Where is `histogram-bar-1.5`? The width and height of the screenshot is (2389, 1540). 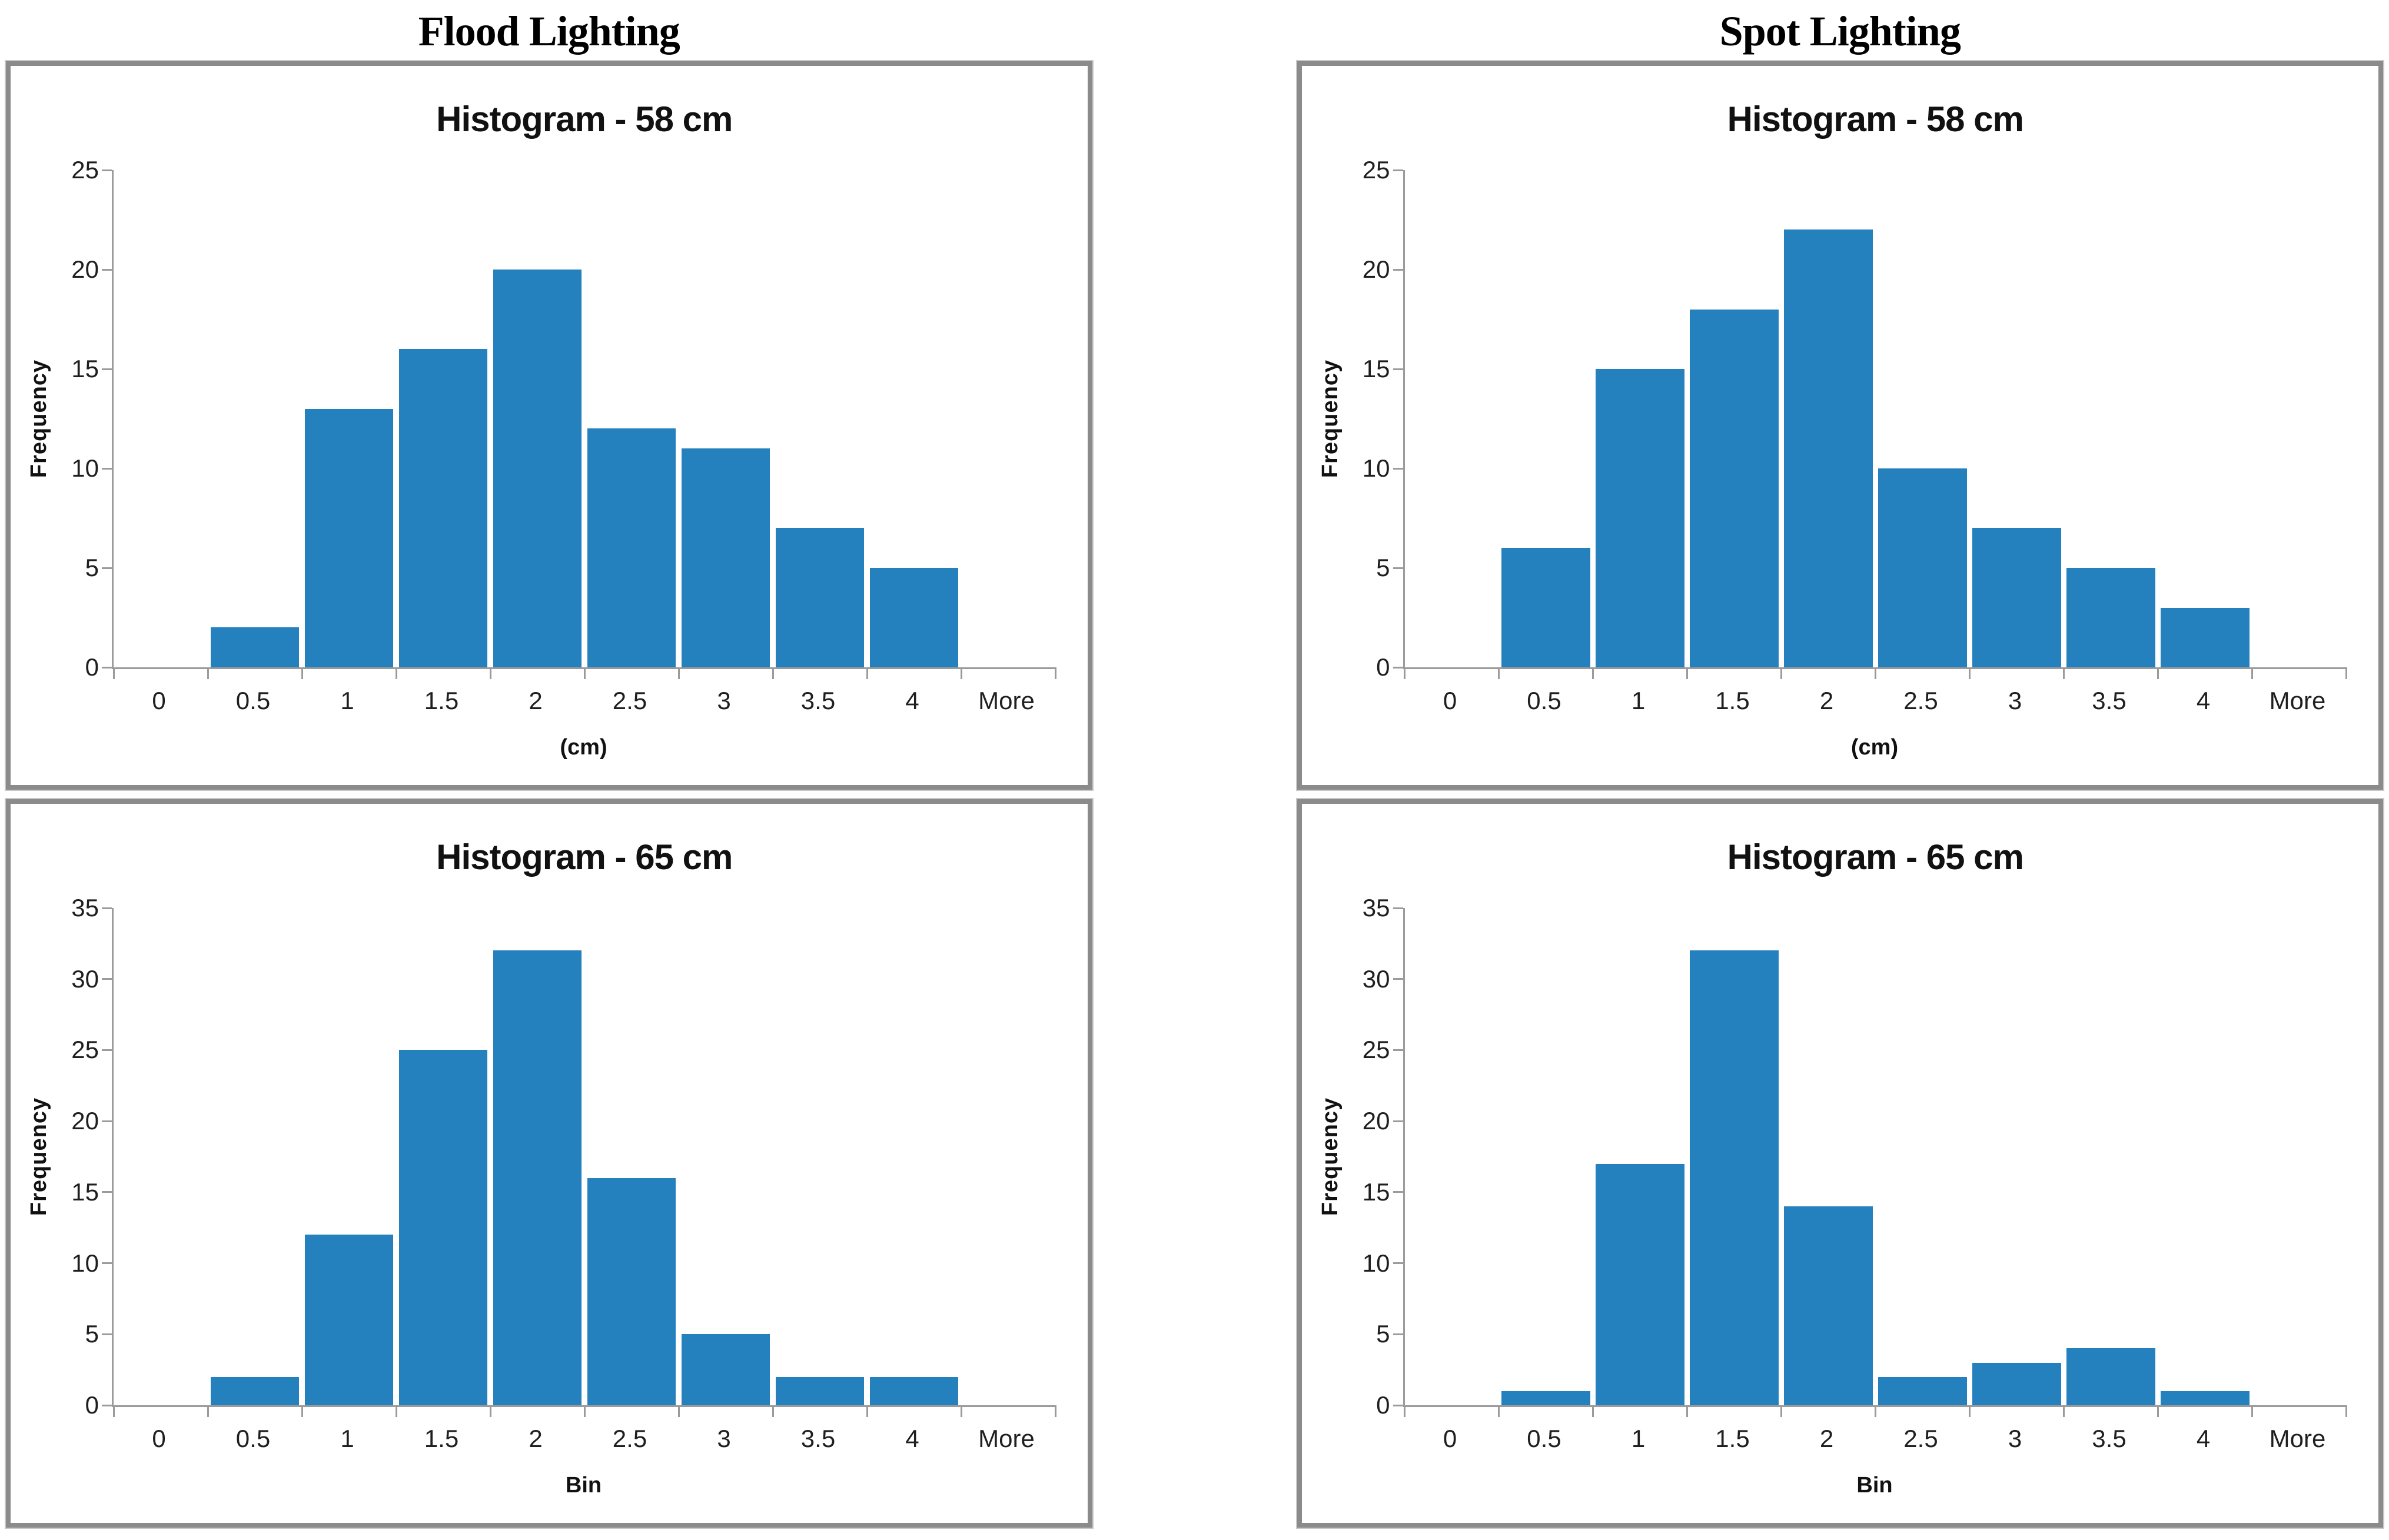 histogram-bar-1.5 is located at coordinates (1734, 488).